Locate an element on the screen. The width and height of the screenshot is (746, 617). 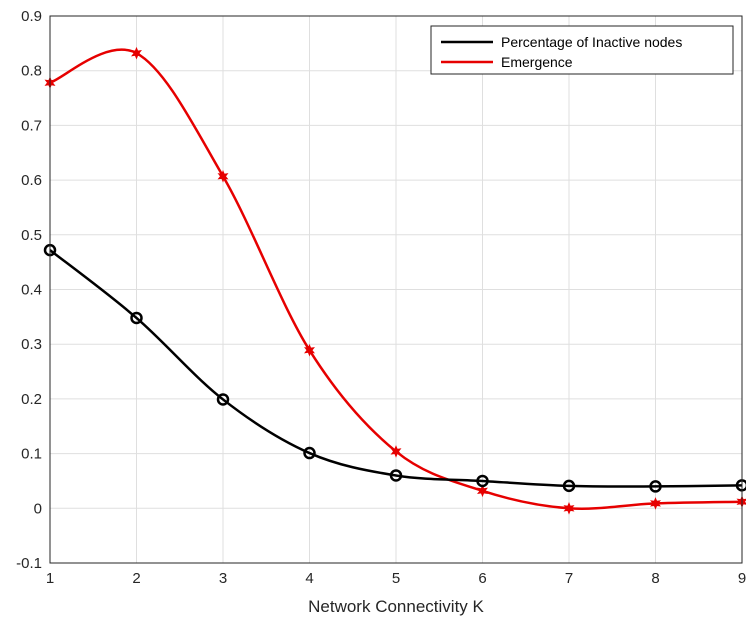
legend-box is located at coordinates (582, 50).